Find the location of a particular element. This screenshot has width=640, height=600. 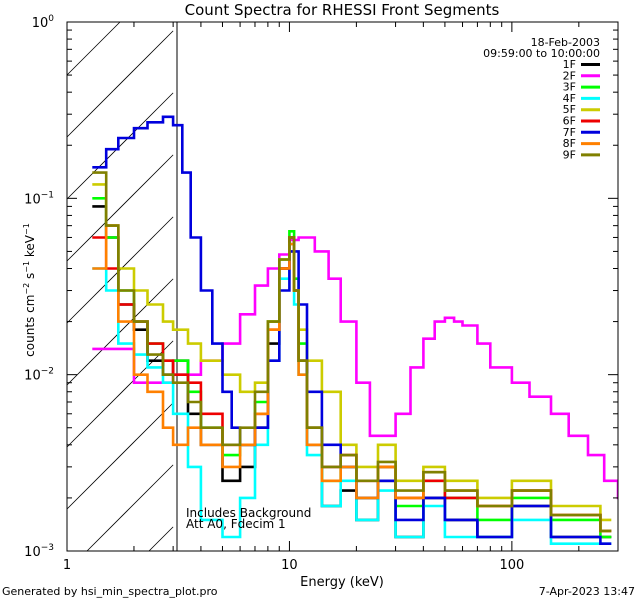

x-tick-label: 1 is located at coordinates (67, 565).